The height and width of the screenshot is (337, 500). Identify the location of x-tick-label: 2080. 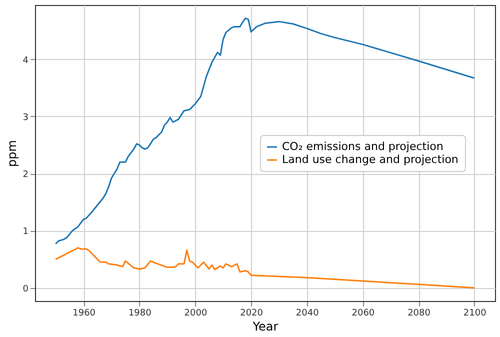
(419, 313).